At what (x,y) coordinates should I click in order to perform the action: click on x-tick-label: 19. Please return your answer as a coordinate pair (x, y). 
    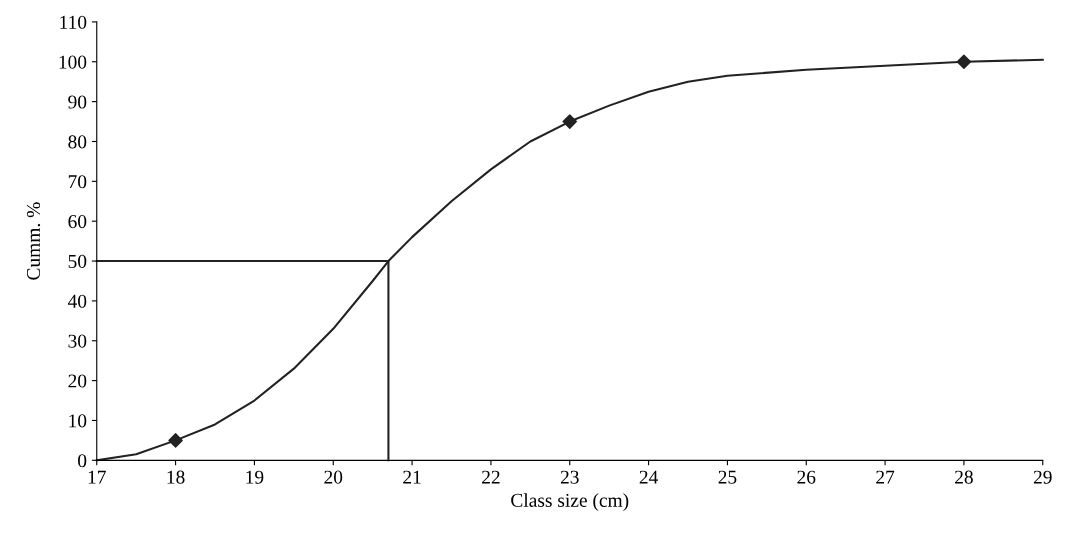
    Looking at the image, I should click on (255, 477).